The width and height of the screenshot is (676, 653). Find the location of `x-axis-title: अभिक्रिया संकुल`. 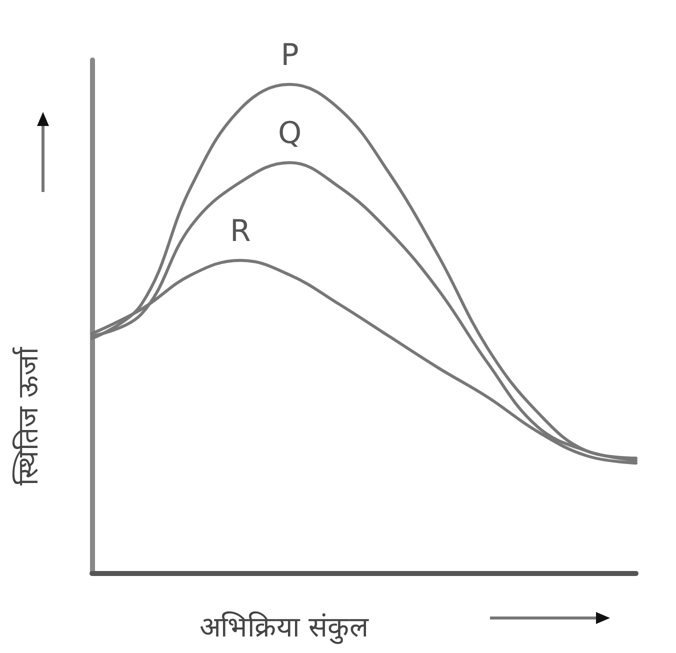

x-axis-title: अभिक्रिया संकुल is located at coordinates (285, 627).